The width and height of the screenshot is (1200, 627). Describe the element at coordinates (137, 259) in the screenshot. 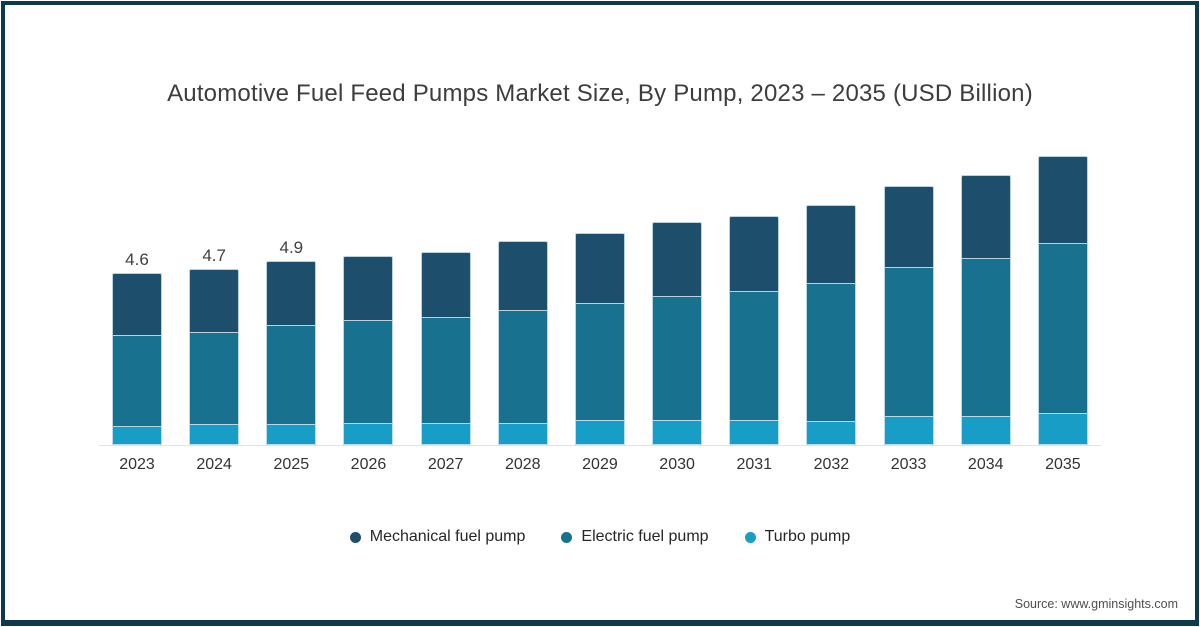

I see `bar-total-label-2023: 4.6` at that location.